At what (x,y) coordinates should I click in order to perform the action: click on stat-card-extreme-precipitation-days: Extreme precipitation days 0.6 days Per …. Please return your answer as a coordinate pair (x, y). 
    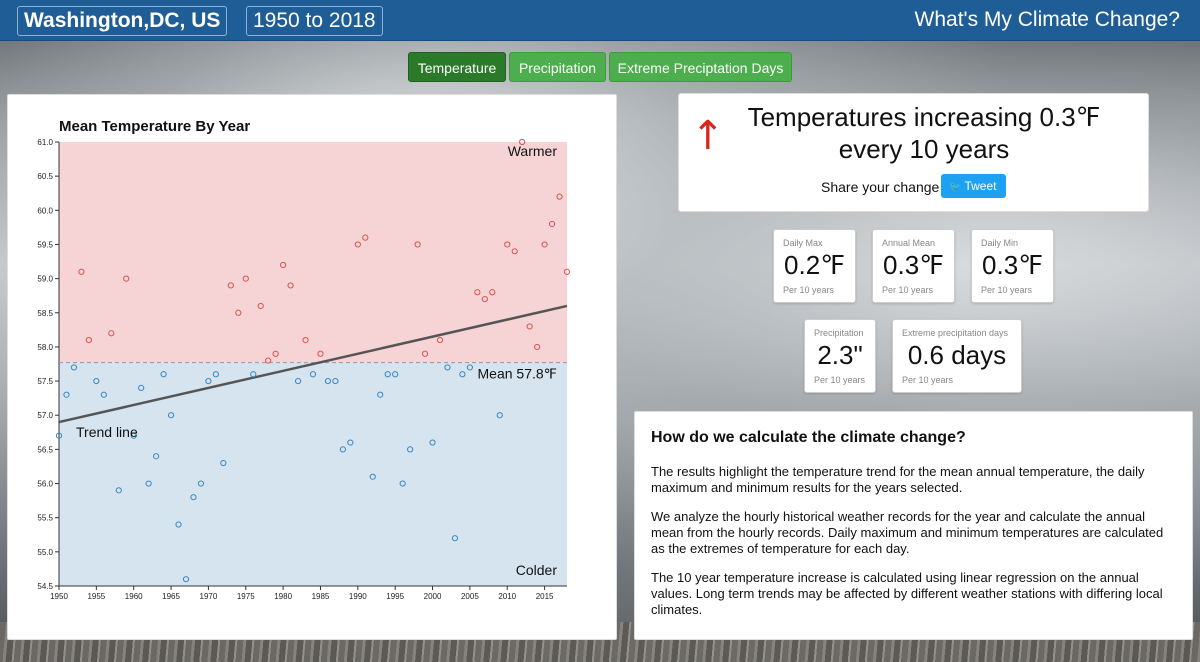
    Looking at the image, I should click on (957, 356).